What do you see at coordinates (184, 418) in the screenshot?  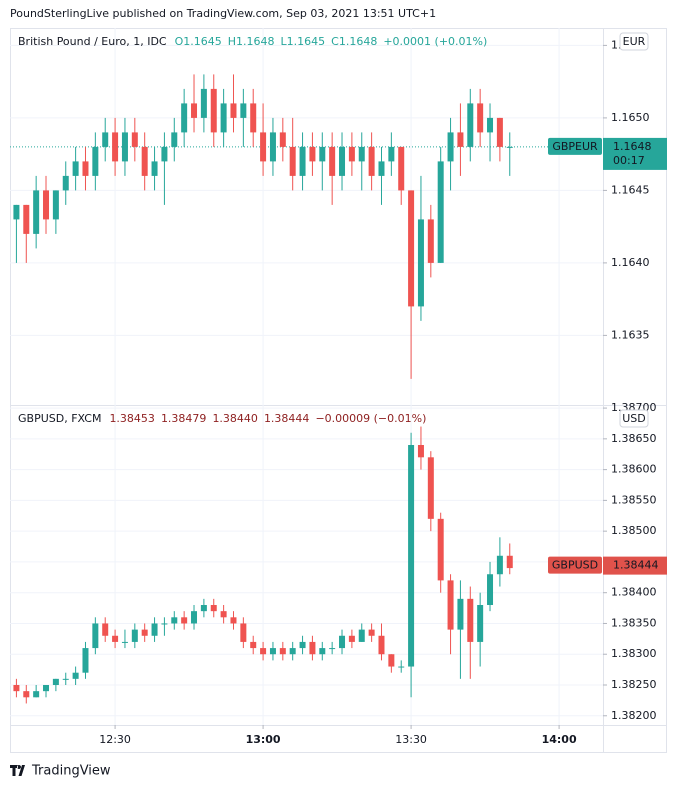 I see `legend-value: 1.38479` at bounding box center [184, 418].